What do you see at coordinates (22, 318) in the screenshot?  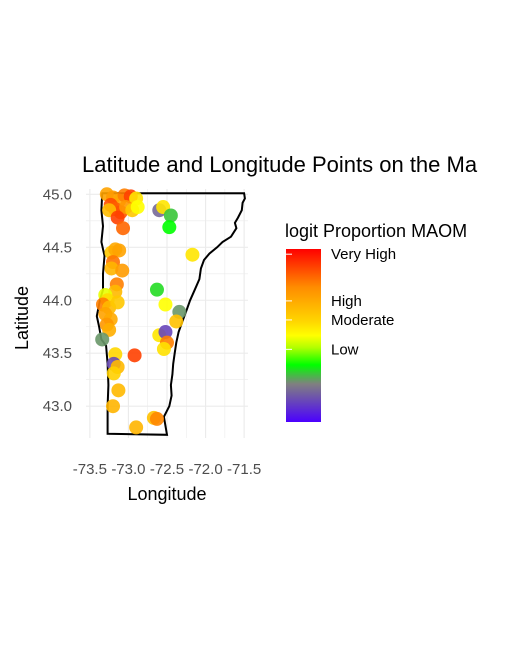 I see `y-axis-title: Latitude` at bounding box center [22, 318].